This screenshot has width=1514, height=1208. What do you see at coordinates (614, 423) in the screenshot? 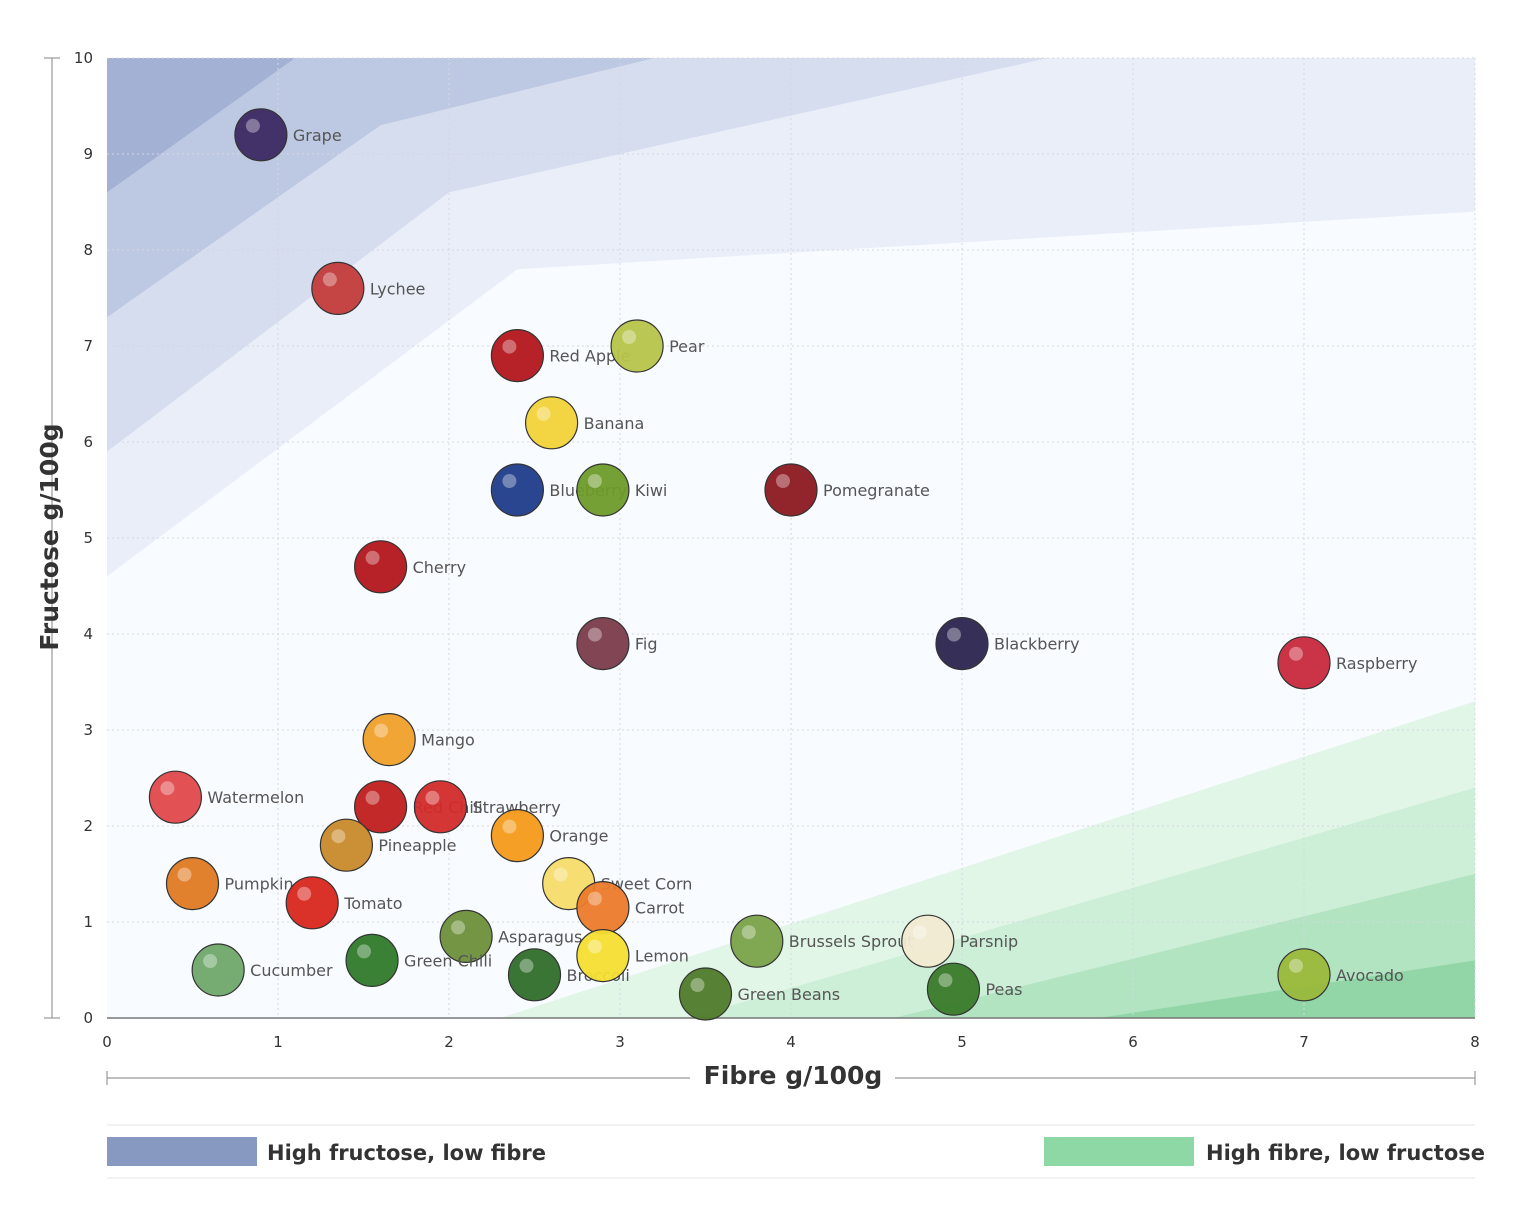
I see `point-label: Banana` at bounding box center [614, 423].